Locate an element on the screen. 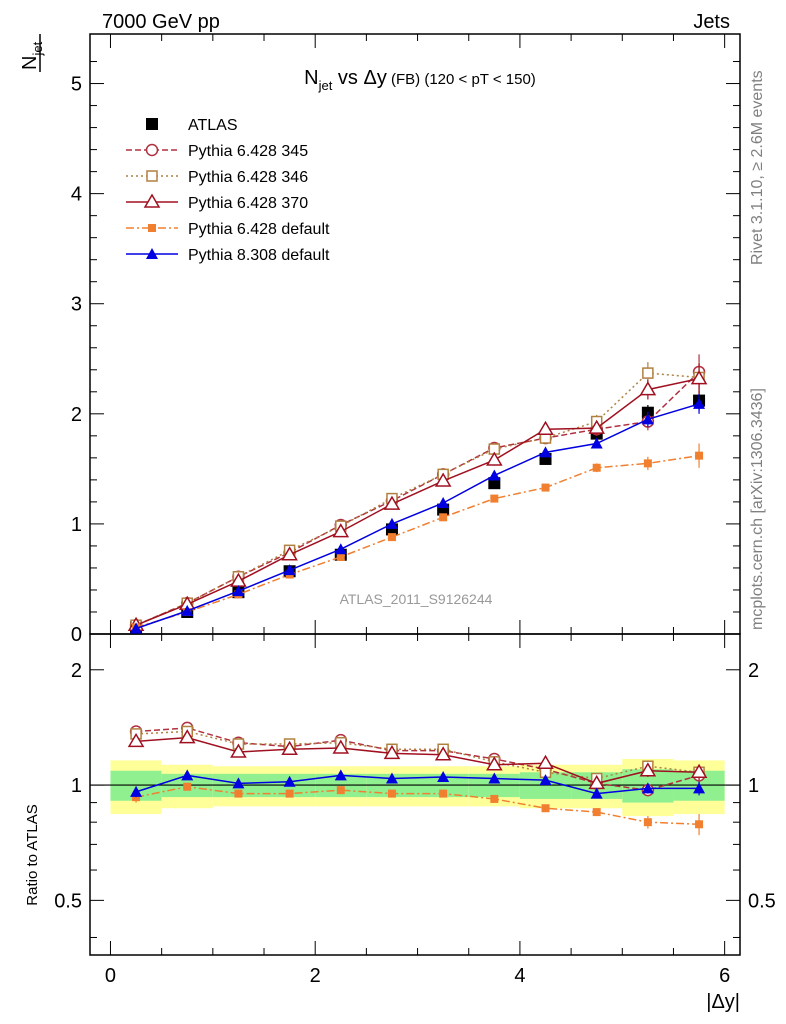  ratio-y-tick-label: 1 is located at coordinates (76, 786).